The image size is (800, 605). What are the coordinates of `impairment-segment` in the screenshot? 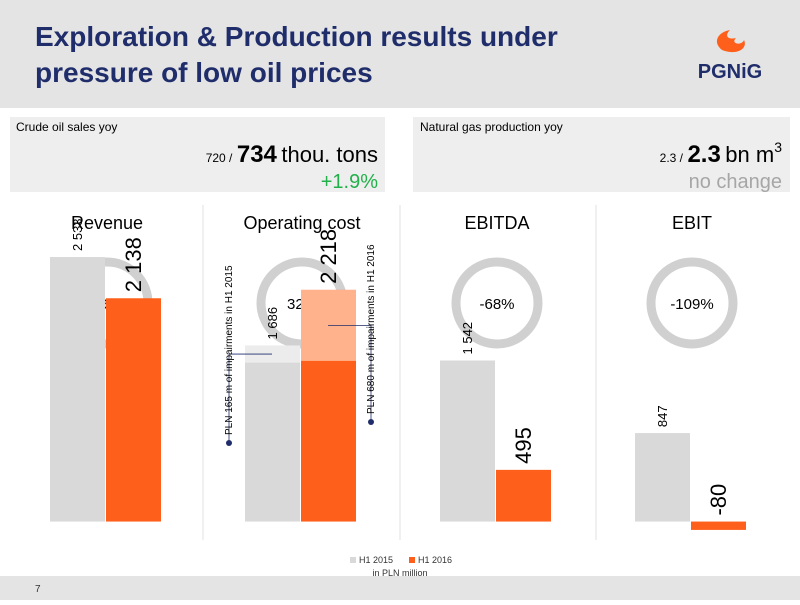 It's located at (272, 354).